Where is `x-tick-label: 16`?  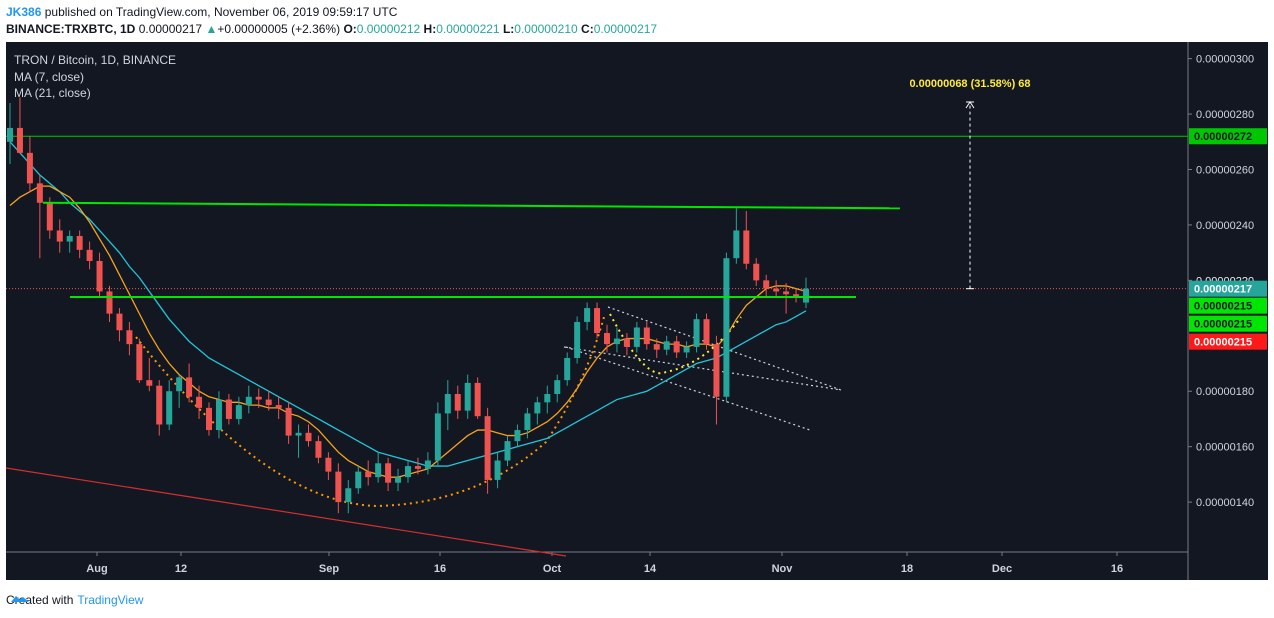 x-tick-label: 16 is located at coordinates (440, 569).